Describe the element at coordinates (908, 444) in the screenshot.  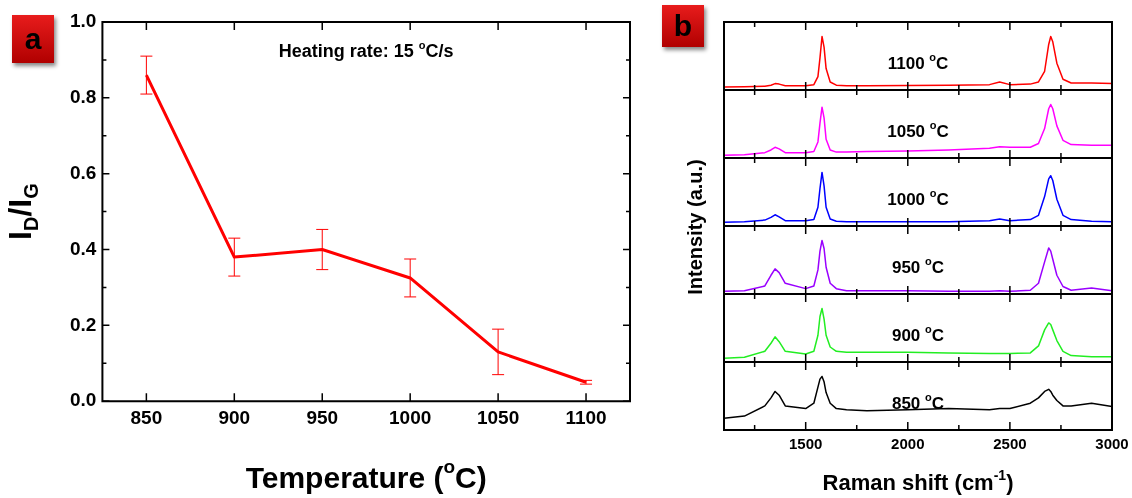
I see `x-tick-label: 2000` at that location.